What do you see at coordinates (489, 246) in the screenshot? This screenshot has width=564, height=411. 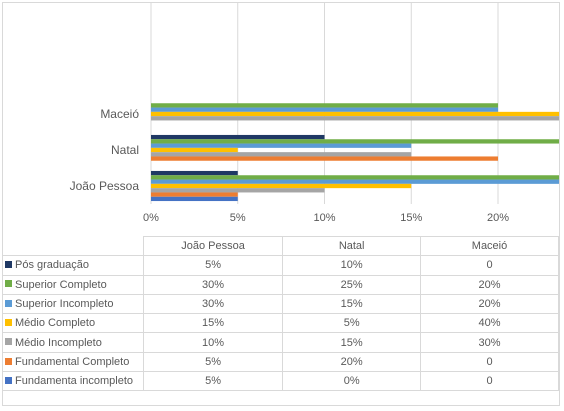 I see `table-column-header: Maceió` at bounding box center [489, 246].